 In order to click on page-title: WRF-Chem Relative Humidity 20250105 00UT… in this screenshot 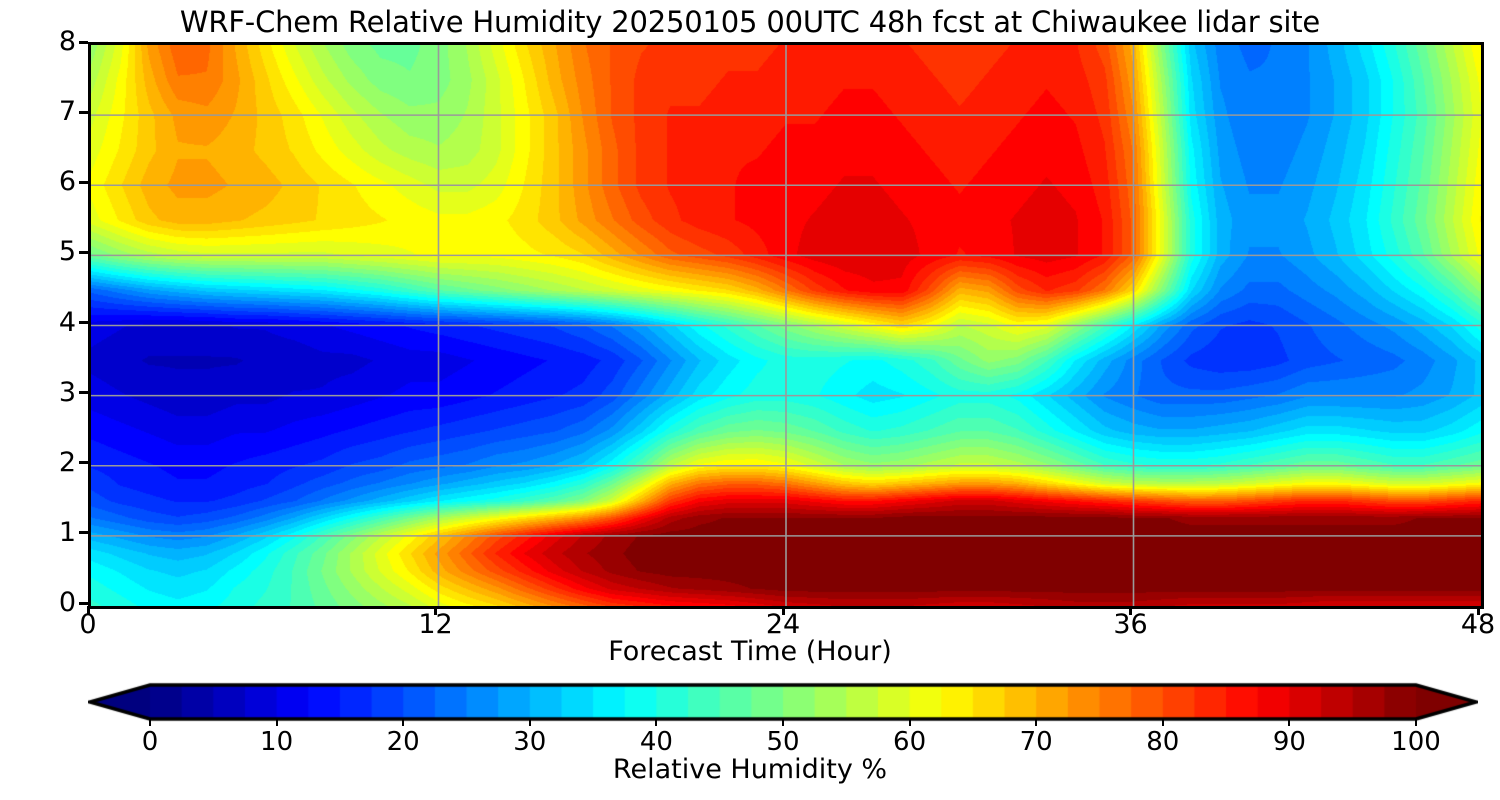, I will do `click(750, 22)`.